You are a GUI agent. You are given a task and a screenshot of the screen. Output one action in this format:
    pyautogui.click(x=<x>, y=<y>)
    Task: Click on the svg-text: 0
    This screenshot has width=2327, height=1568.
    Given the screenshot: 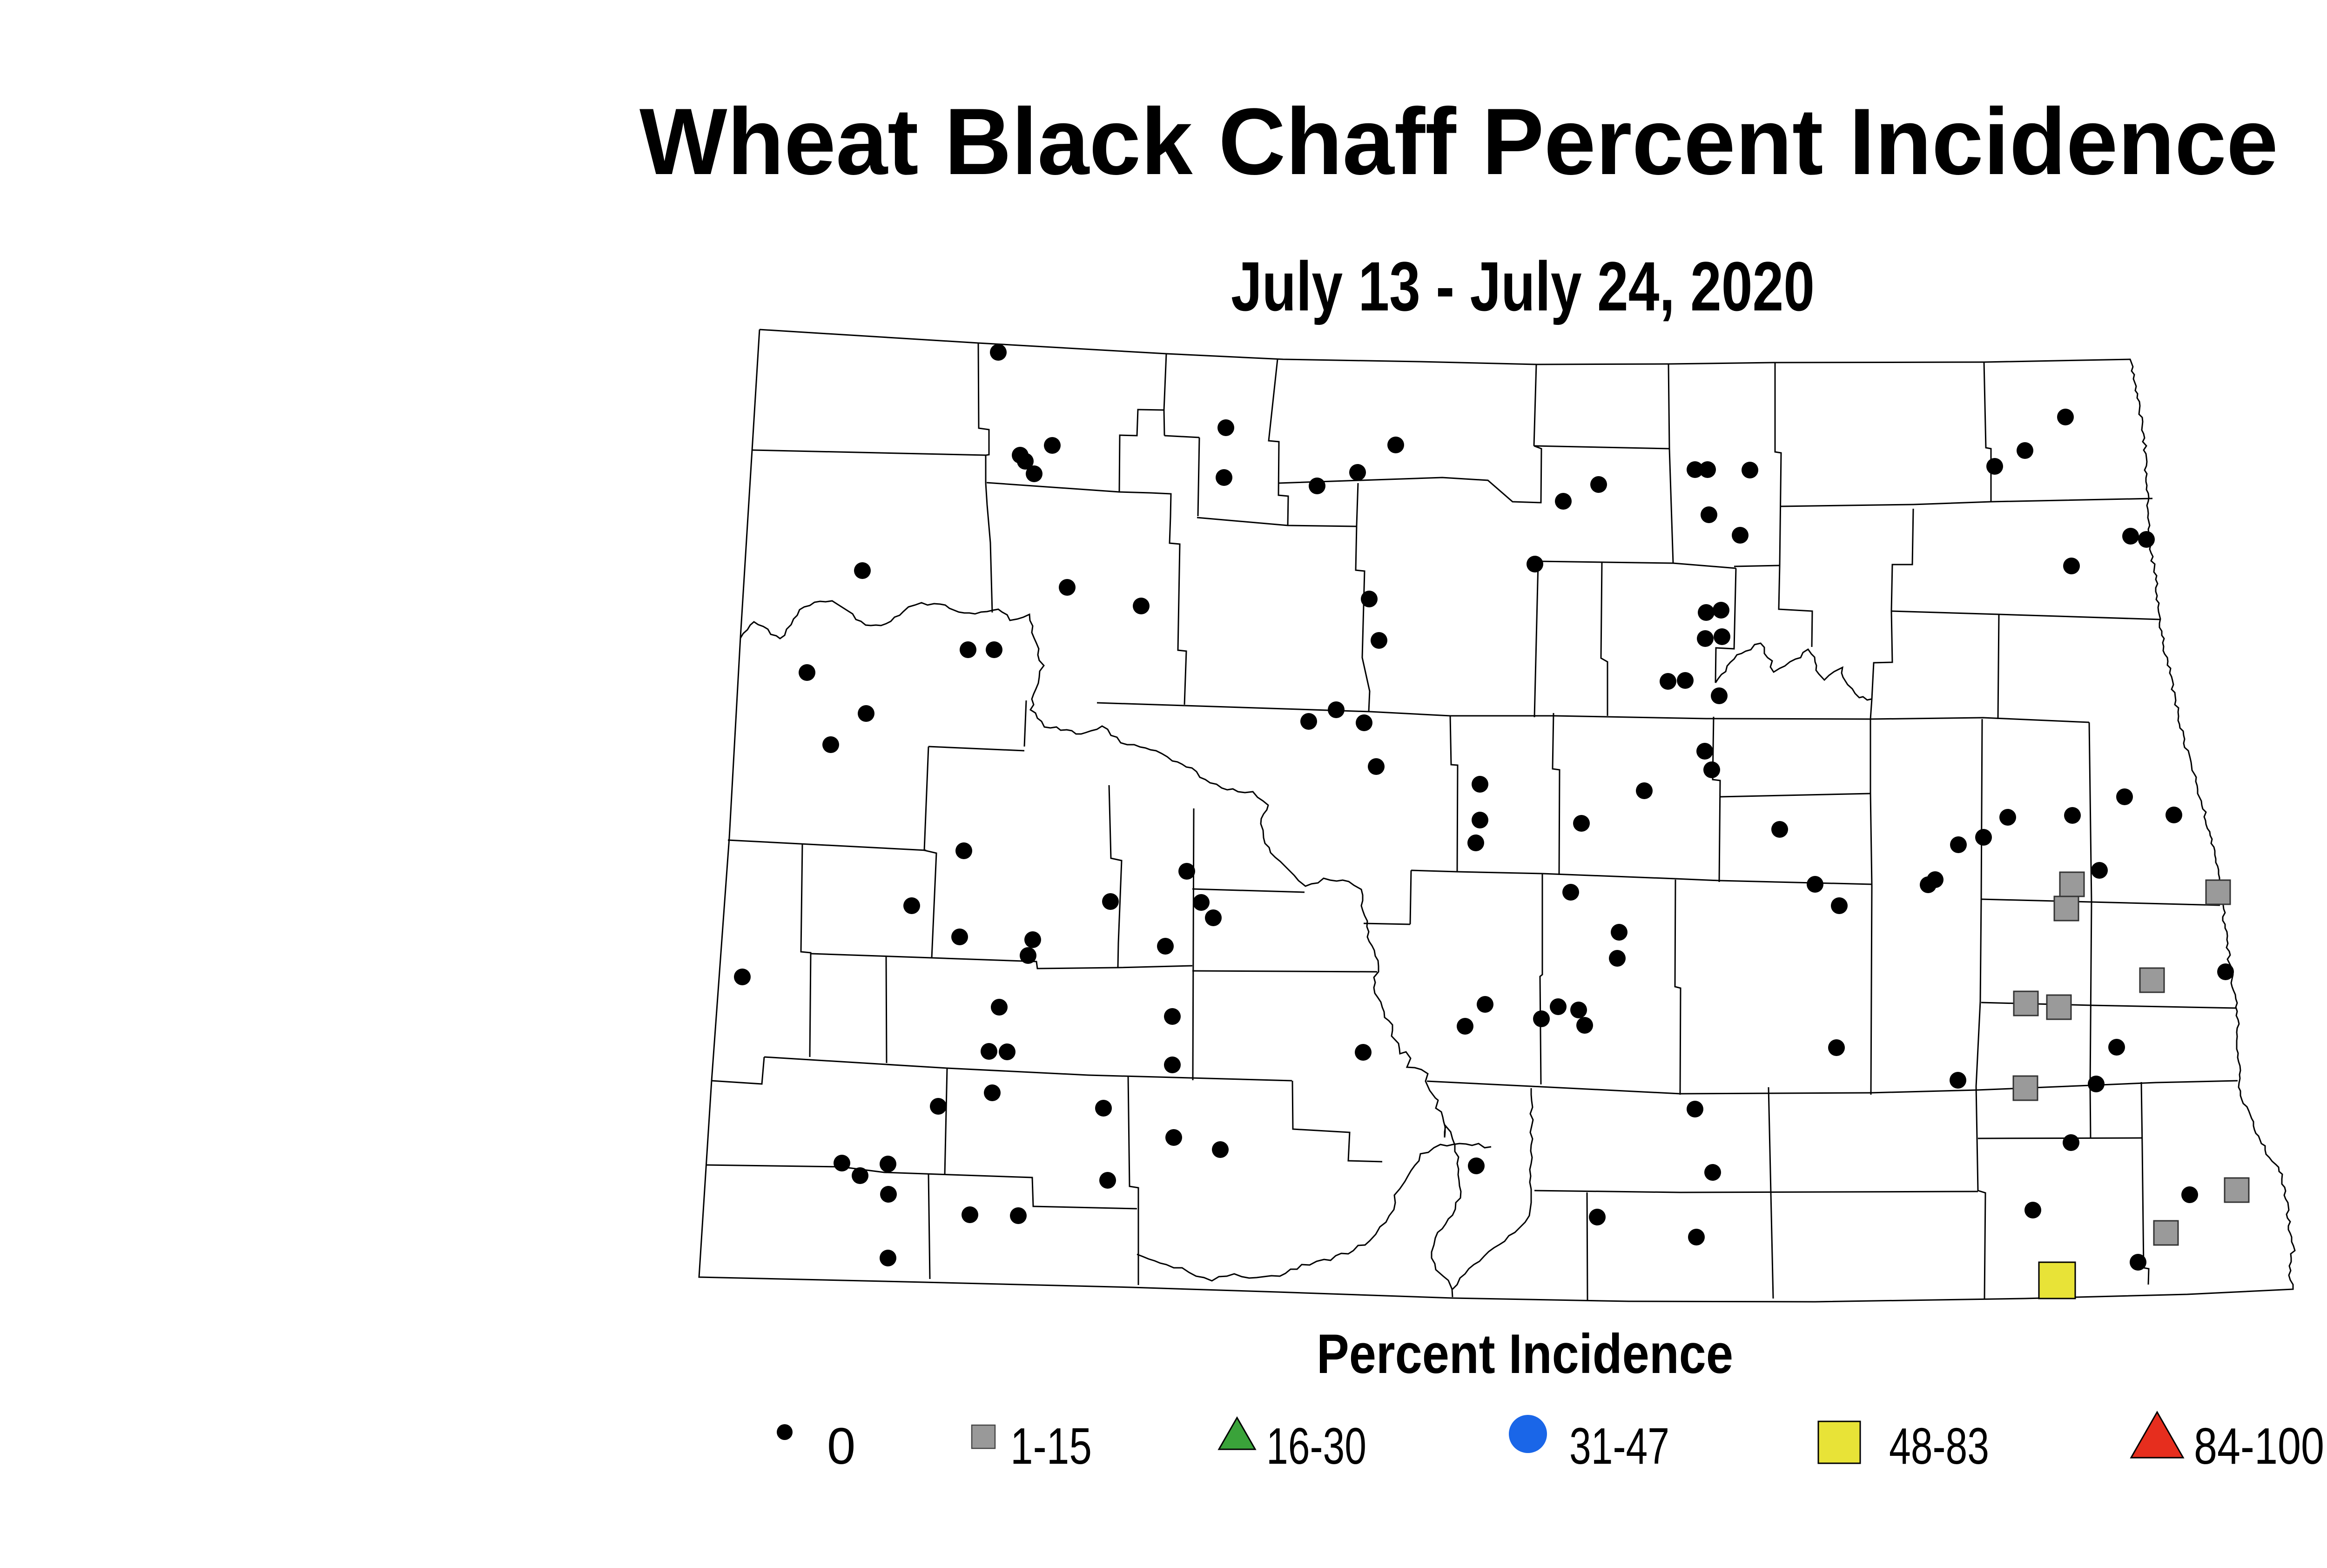 What is the action you would take?
    pyautogui.click(x=841, y=1446)
    